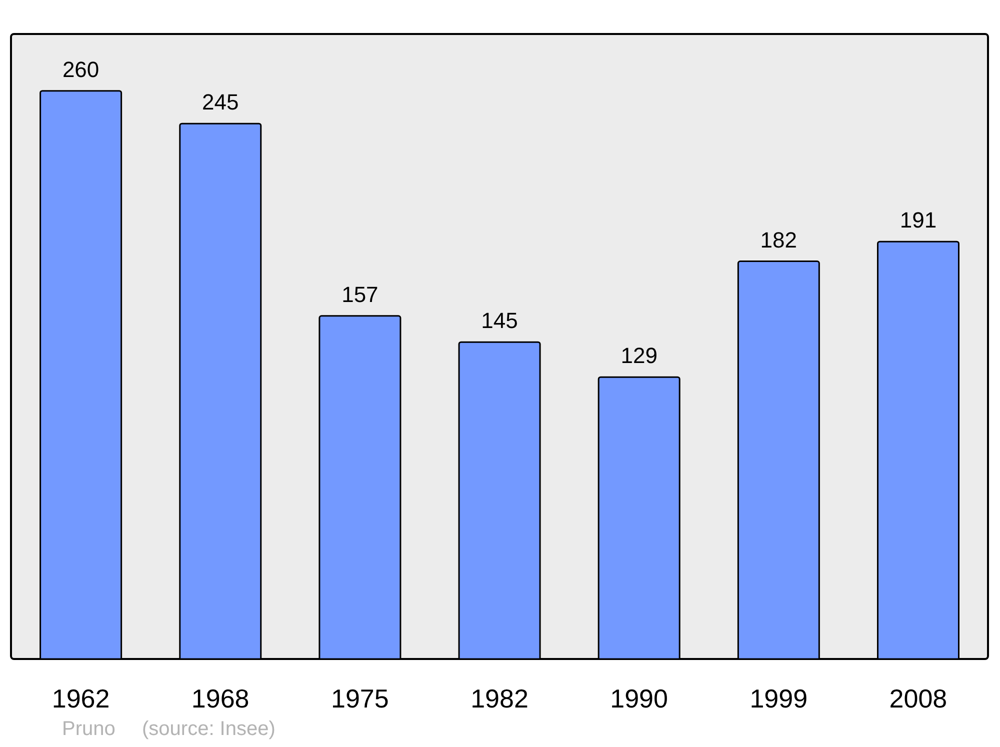 This screenshot has width=1000, height=747. I want to click on data-label: 191, so click(918, 220).